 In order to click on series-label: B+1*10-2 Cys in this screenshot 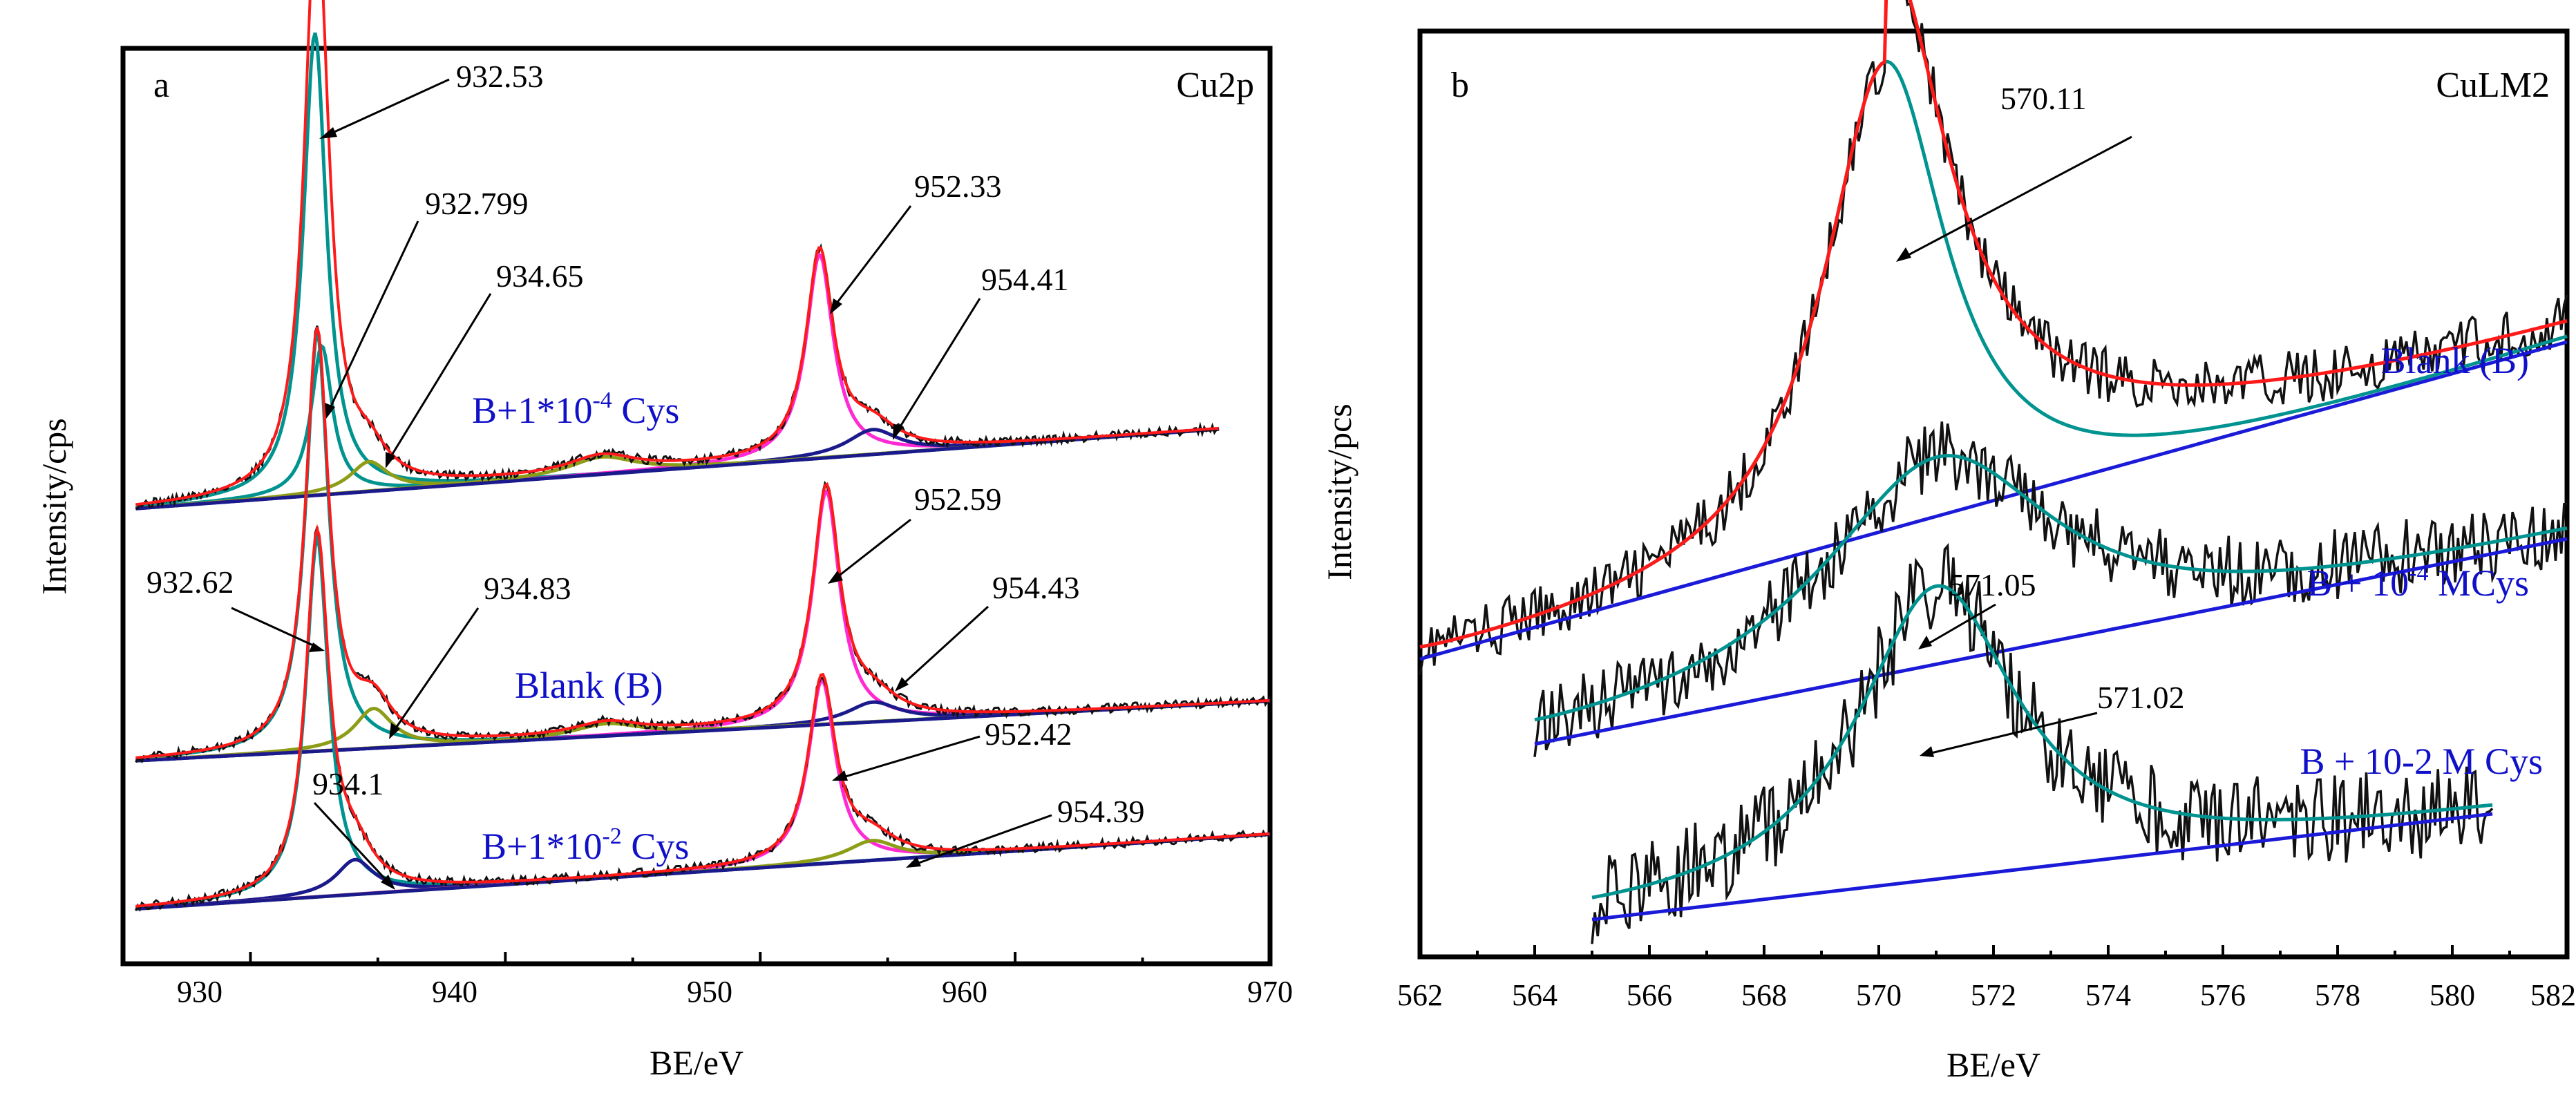, I will do `click(585, 845)`.